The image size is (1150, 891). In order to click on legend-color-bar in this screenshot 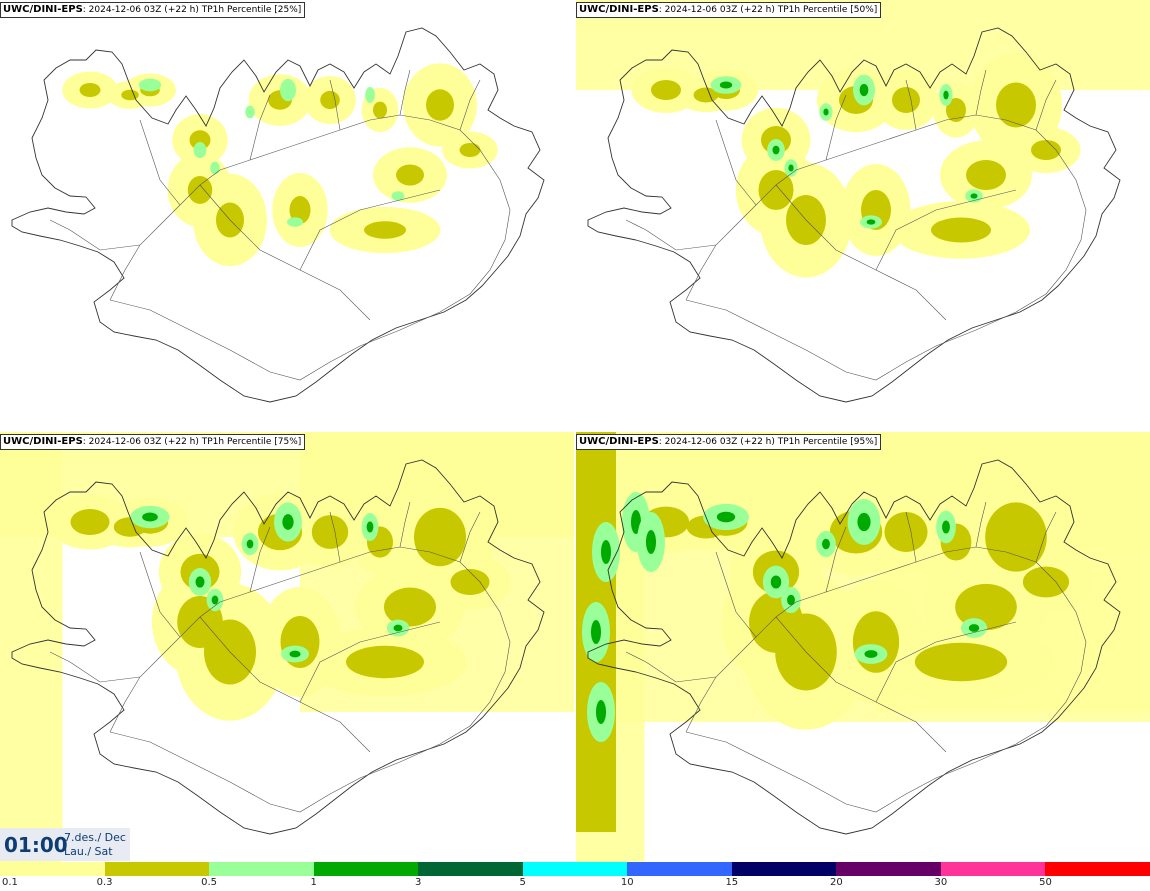, I will do `click(575, 869)`.